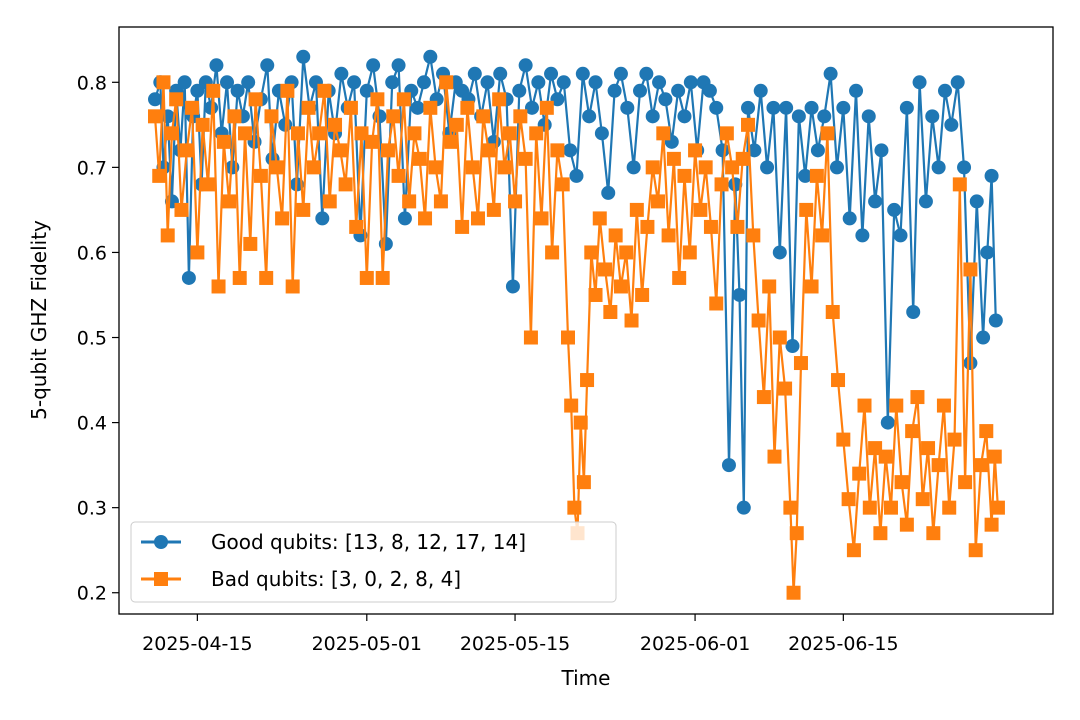 Image resolution: width=1080 pixels, height=720 pixels. Describe the element at coordinates (336, 579) in the screenshot. I see `legend-bad-label: Bad qubits: [3, 0, 2, 8, 4]` at that location.